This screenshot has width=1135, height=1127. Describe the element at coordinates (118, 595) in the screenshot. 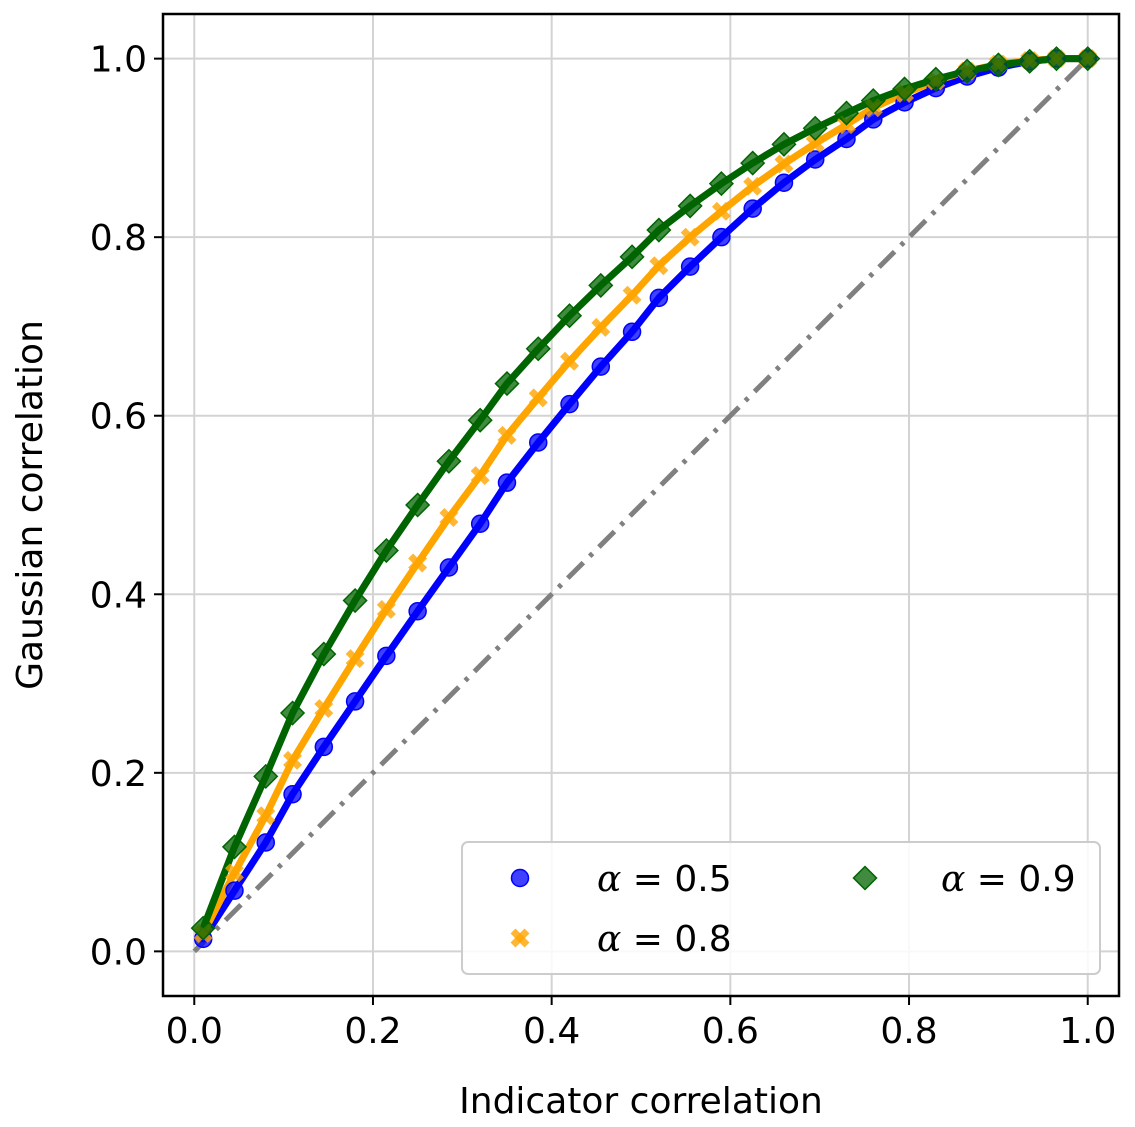

I see `y-tick-label: 0.4` at that location.